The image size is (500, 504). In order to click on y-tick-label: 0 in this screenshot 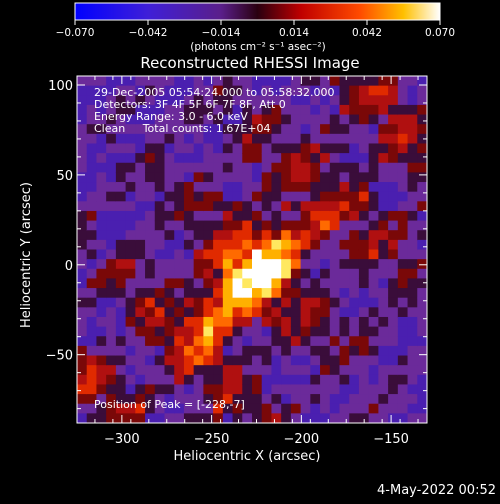, I will do `click(69, 266)`.